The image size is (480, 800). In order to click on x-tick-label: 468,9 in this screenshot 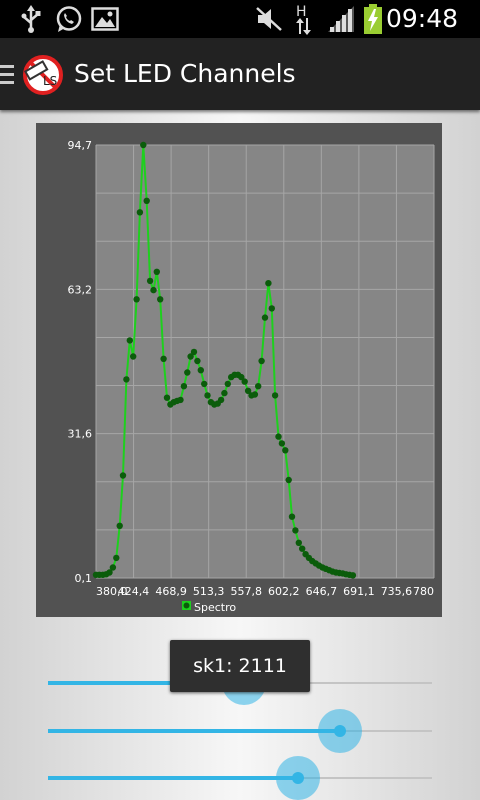, I will do `click(171, 591)`.